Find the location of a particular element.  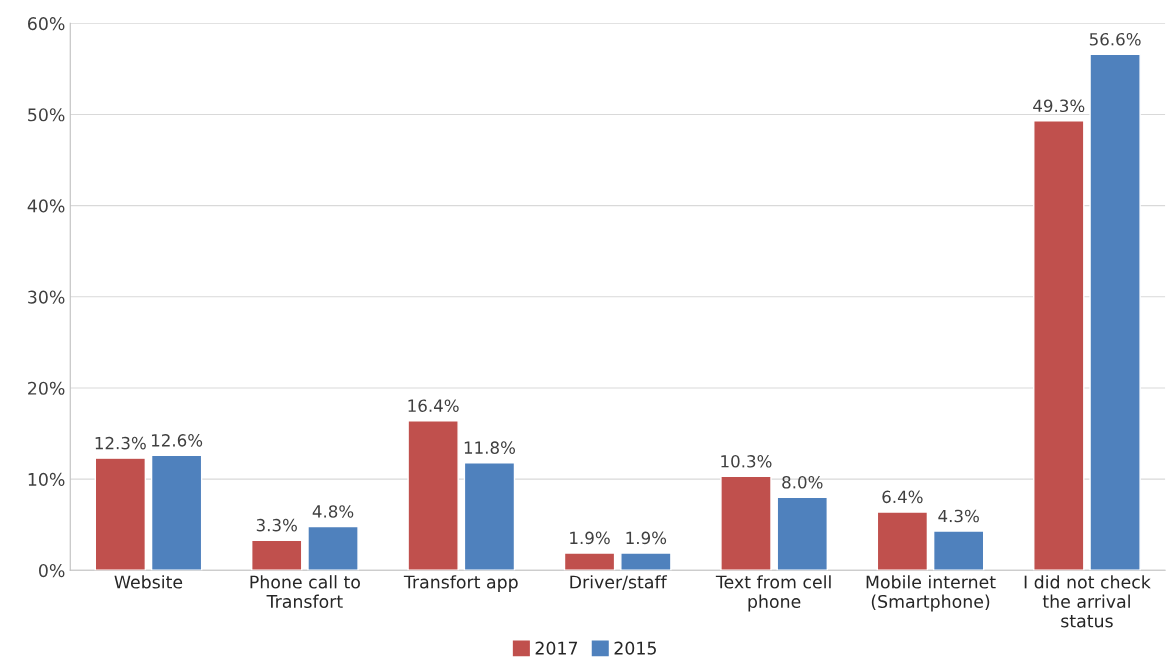

data-label: 6.4% is located at coordinates (902, 497).